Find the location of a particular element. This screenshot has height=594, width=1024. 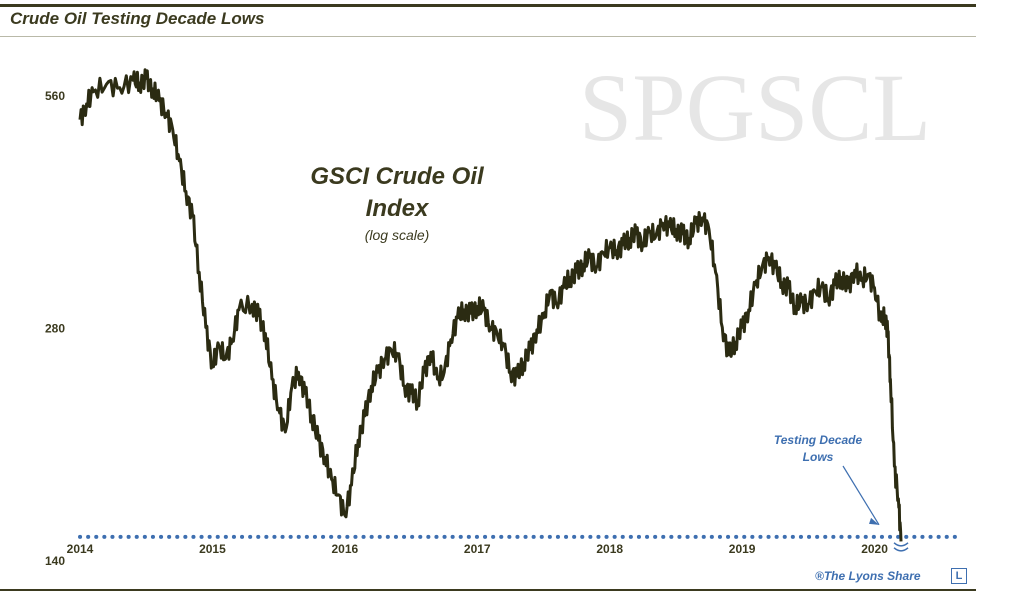

annotation-text: Lows is located at coordinates (818, 457).